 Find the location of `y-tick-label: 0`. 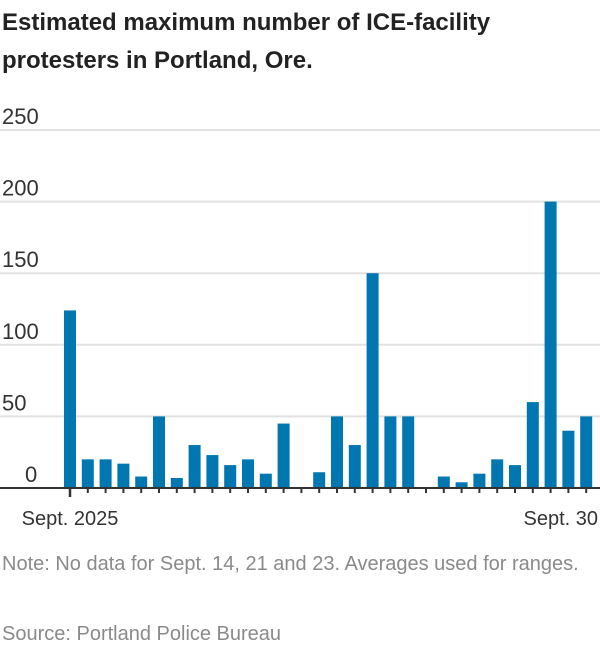

y-tick-label: 0 is located at coordinates (31, 474).